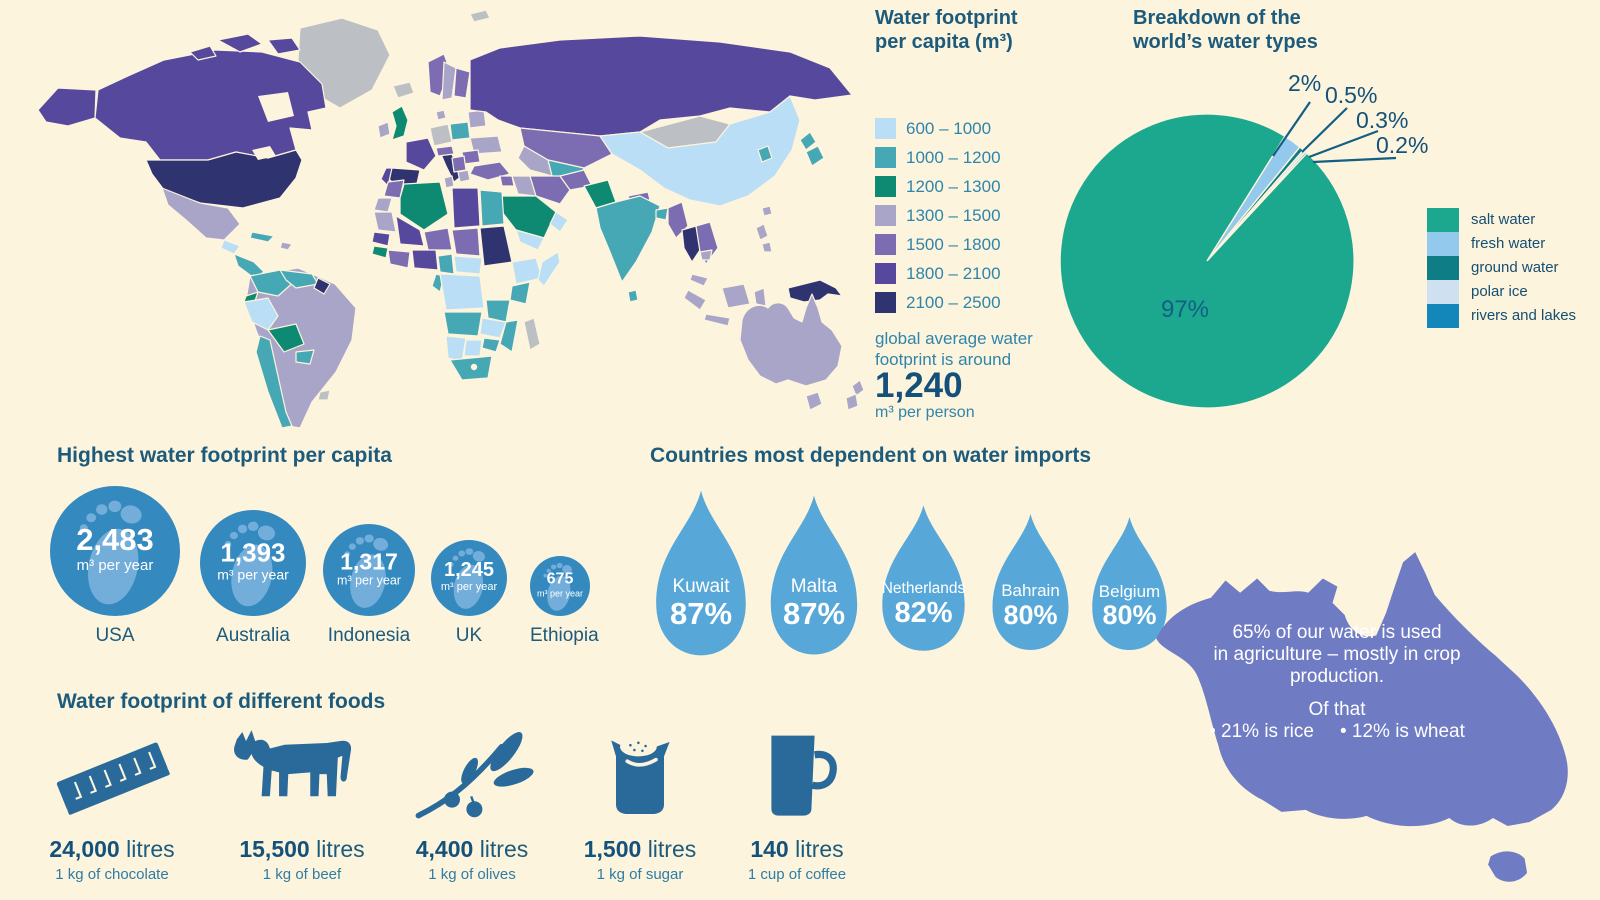 This screenshot has height=900, width=1600. Describe the element at coordinates (549, 269) in the screenshot. I see `map-somalia` at that location.